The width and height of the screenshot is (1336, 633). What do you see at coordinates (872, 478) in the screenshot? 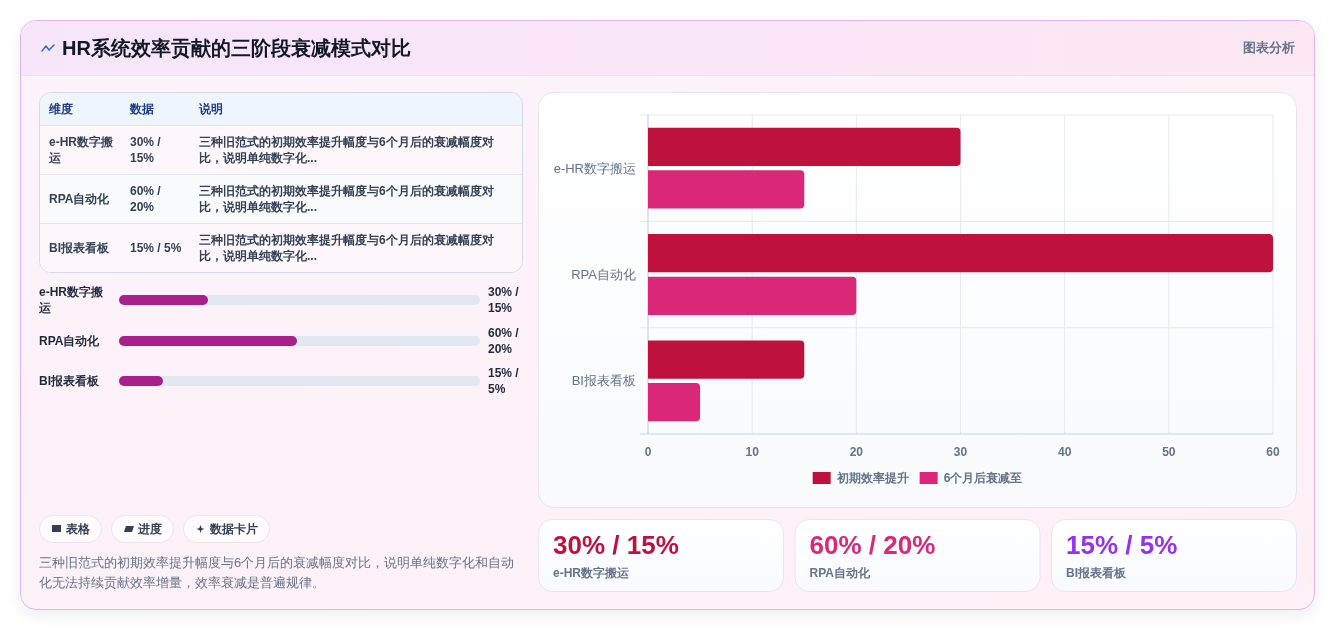
I see `legend-label: 初期效率提升` at bounding box center [872, 478].